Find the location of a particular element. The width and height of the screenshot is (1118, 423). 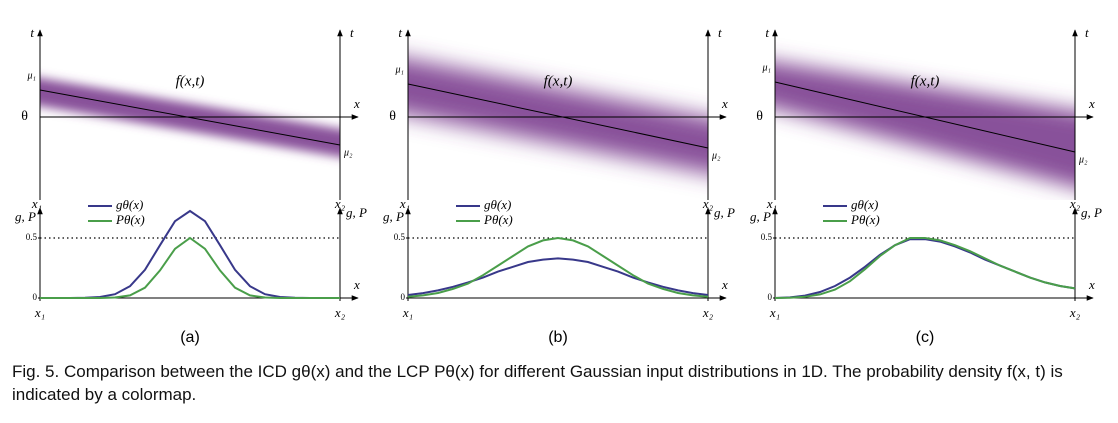

density-map is located at coordinates (925, 124).